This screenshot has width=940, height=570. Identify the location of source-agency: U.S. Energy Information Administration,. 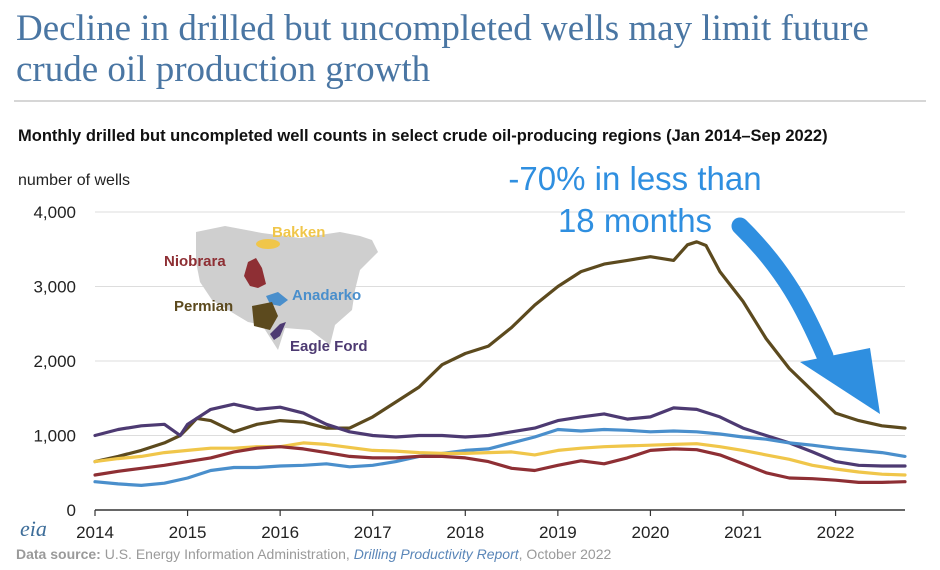
(227, 554).